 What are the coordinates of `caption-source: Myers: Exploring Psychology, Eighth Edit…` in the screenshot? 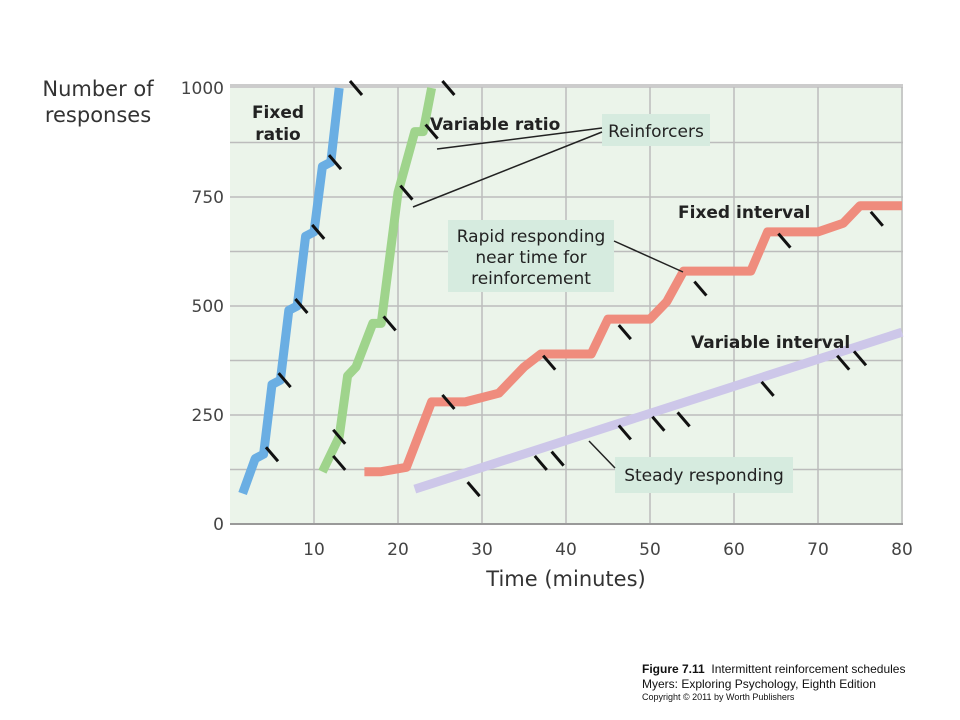 It's located at (759, 684).